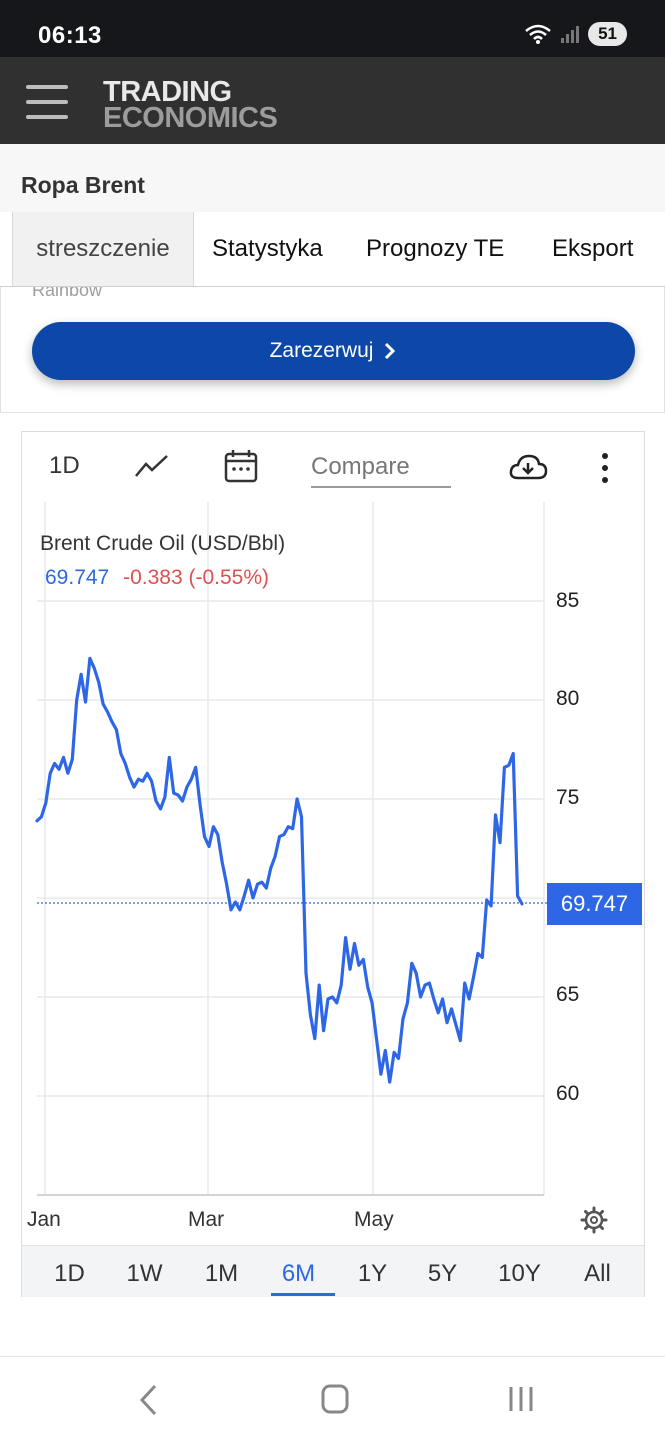  I want to click on ad-banner: Rainbow Zarezerwuj, so click(332, 350).